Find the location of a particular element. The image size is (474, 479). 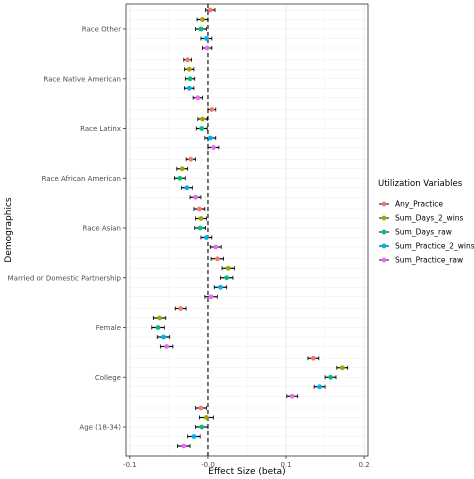

y-tick-label: Race Other is located at coordinates (101, 30).